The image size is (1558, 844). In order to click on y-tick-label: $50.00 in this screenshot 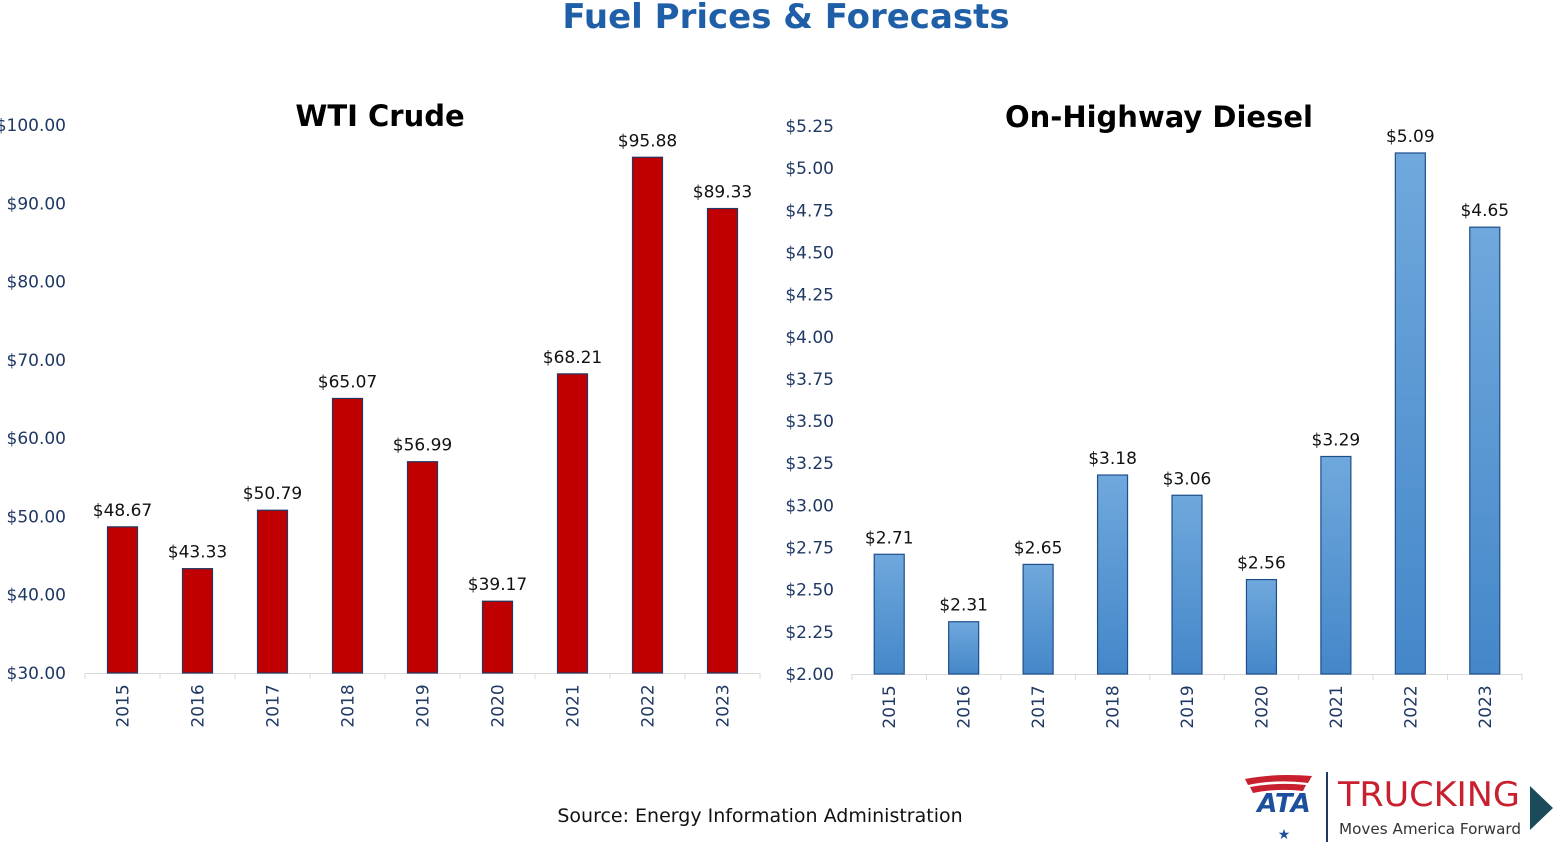, I will do `click(36, 517)`.